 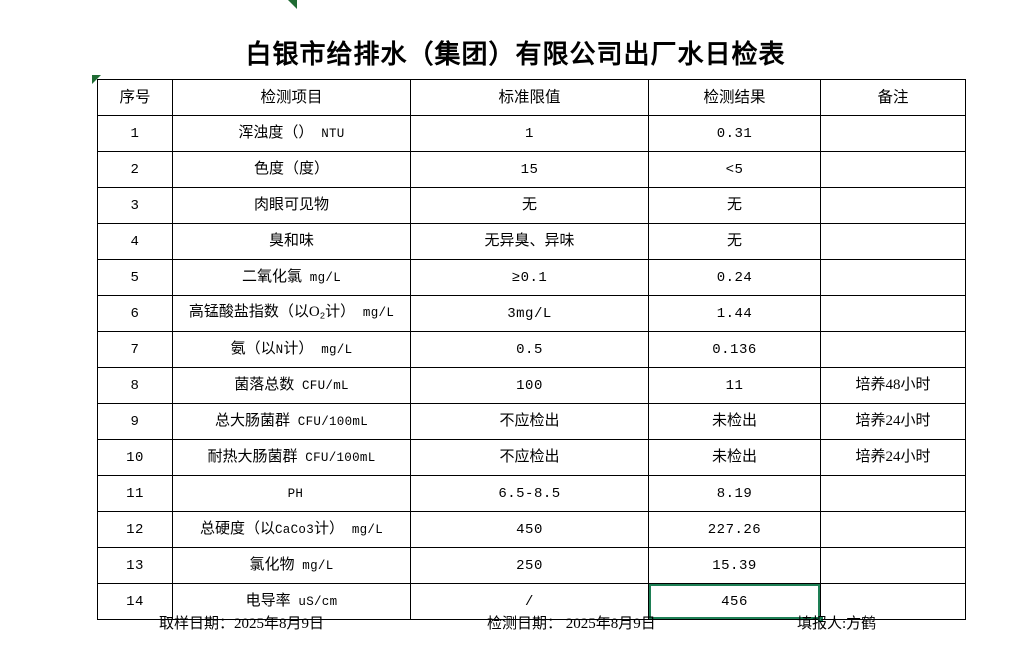 What do you see at coordinates (734, 565) in the screenshot?
I see `cell-result: 15.39` at bounding box center [734, 565].